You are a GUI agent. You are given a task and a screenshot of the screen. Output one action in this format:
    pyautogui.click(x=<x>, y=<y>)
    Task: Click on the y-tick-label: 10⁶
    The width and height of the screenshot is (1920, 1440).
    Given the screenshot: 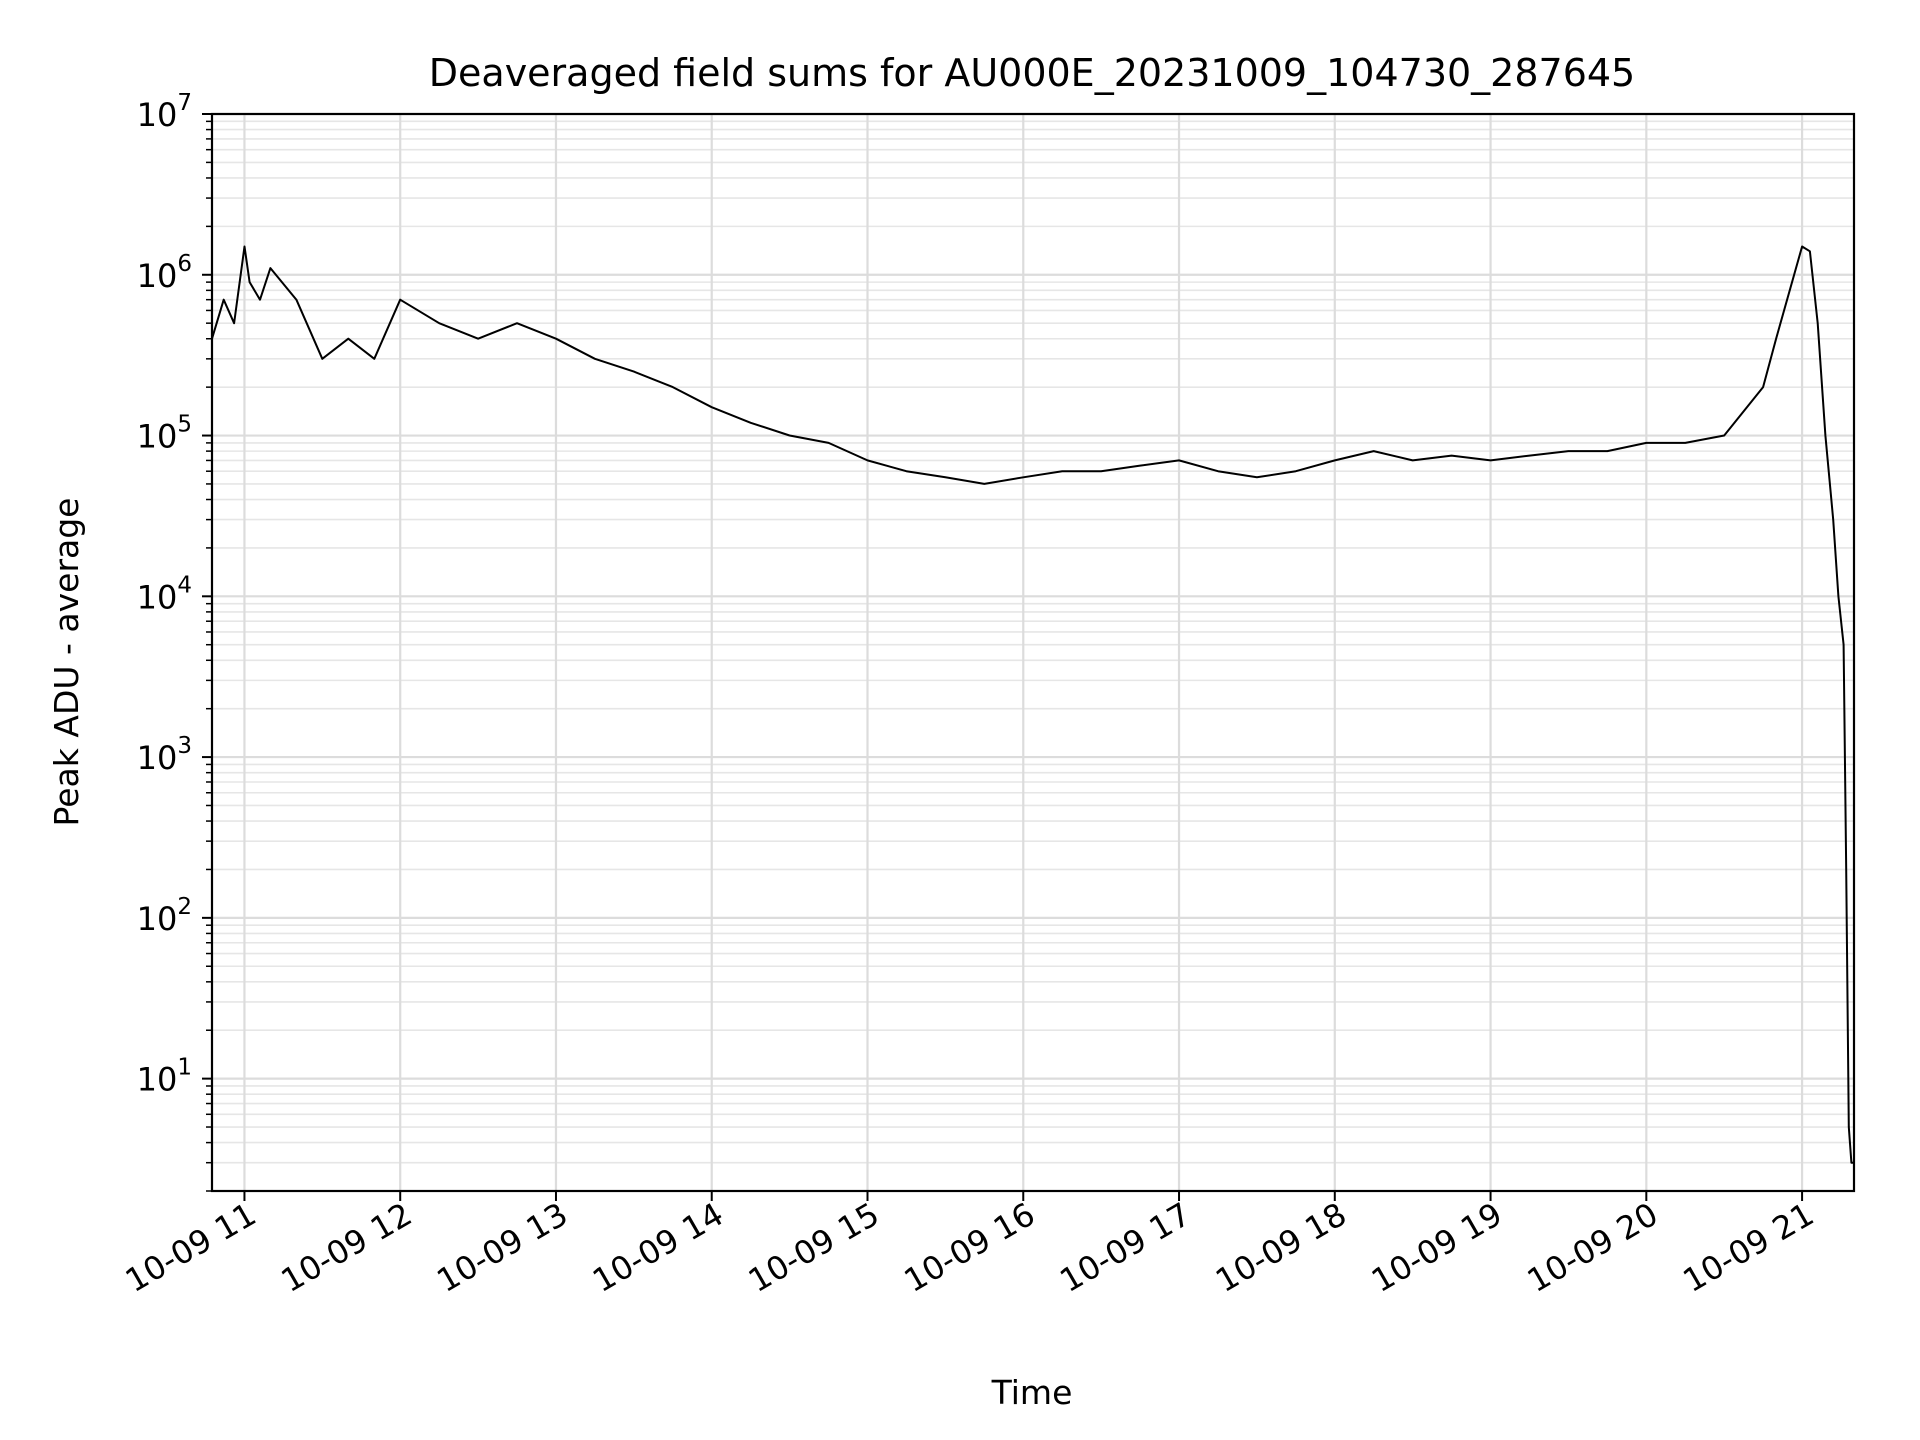 What is the action you would take?
    pyautogui.click(x=164, y=273)
    